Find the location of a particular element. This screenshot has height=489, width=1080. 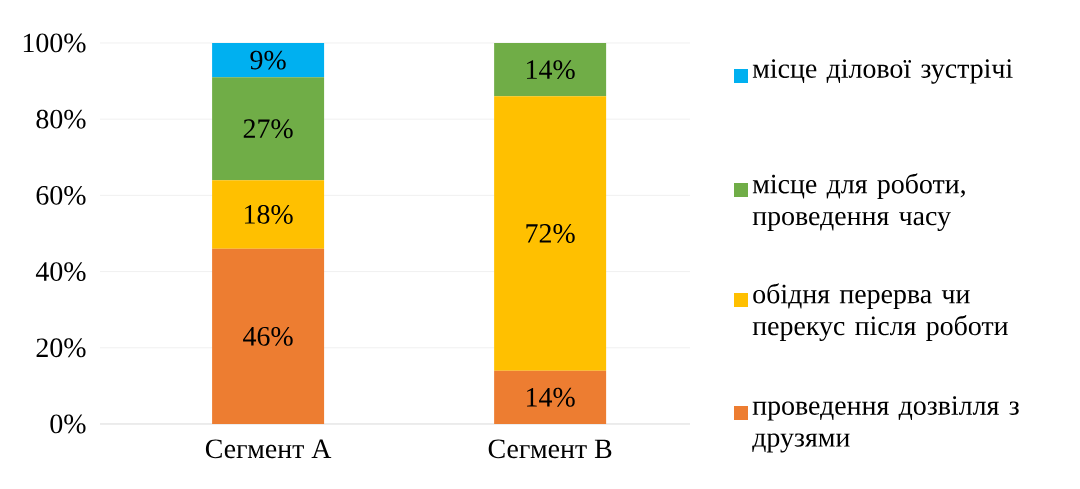

data-label: 9% is located at coordinates (268, 60).